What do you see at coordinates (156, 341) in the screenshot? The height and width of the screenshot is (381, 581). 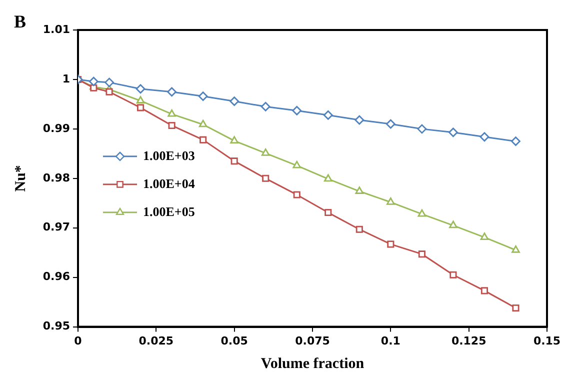 I see `x-tick-label: 0.025` at bounding box center [156, 341].